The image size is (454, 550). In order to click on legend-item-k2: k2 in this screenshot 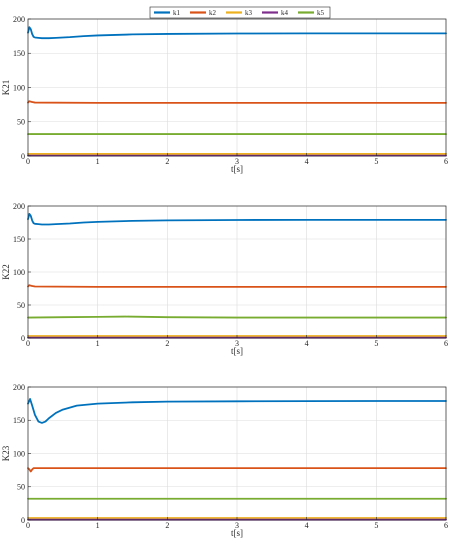, I will do `click(203, 13)`.